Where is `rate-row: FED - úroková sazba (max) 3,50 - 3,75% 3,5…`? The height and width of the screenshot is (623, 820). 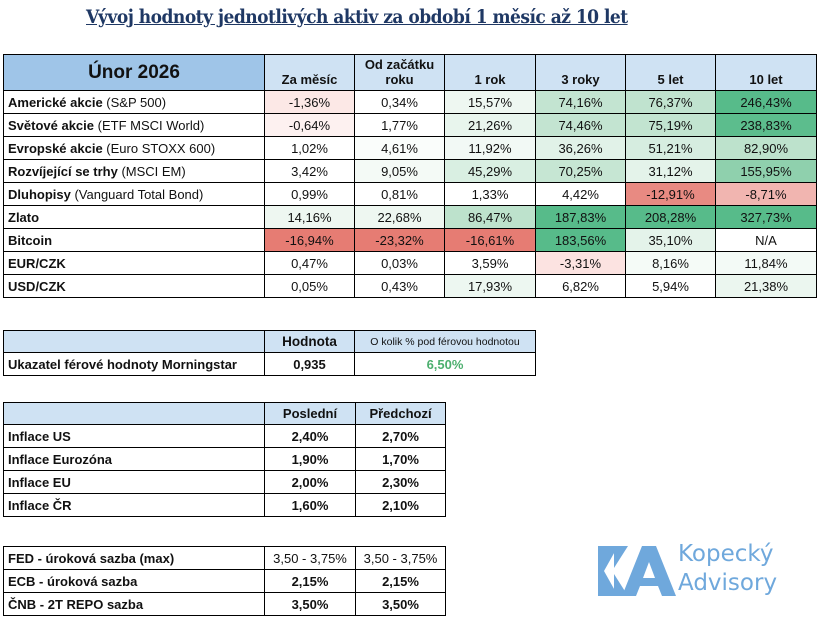 rate-row: FED - úroková sazba (max) 3,50 - 3,75% 3,5… is located at coordinates (224, 558).